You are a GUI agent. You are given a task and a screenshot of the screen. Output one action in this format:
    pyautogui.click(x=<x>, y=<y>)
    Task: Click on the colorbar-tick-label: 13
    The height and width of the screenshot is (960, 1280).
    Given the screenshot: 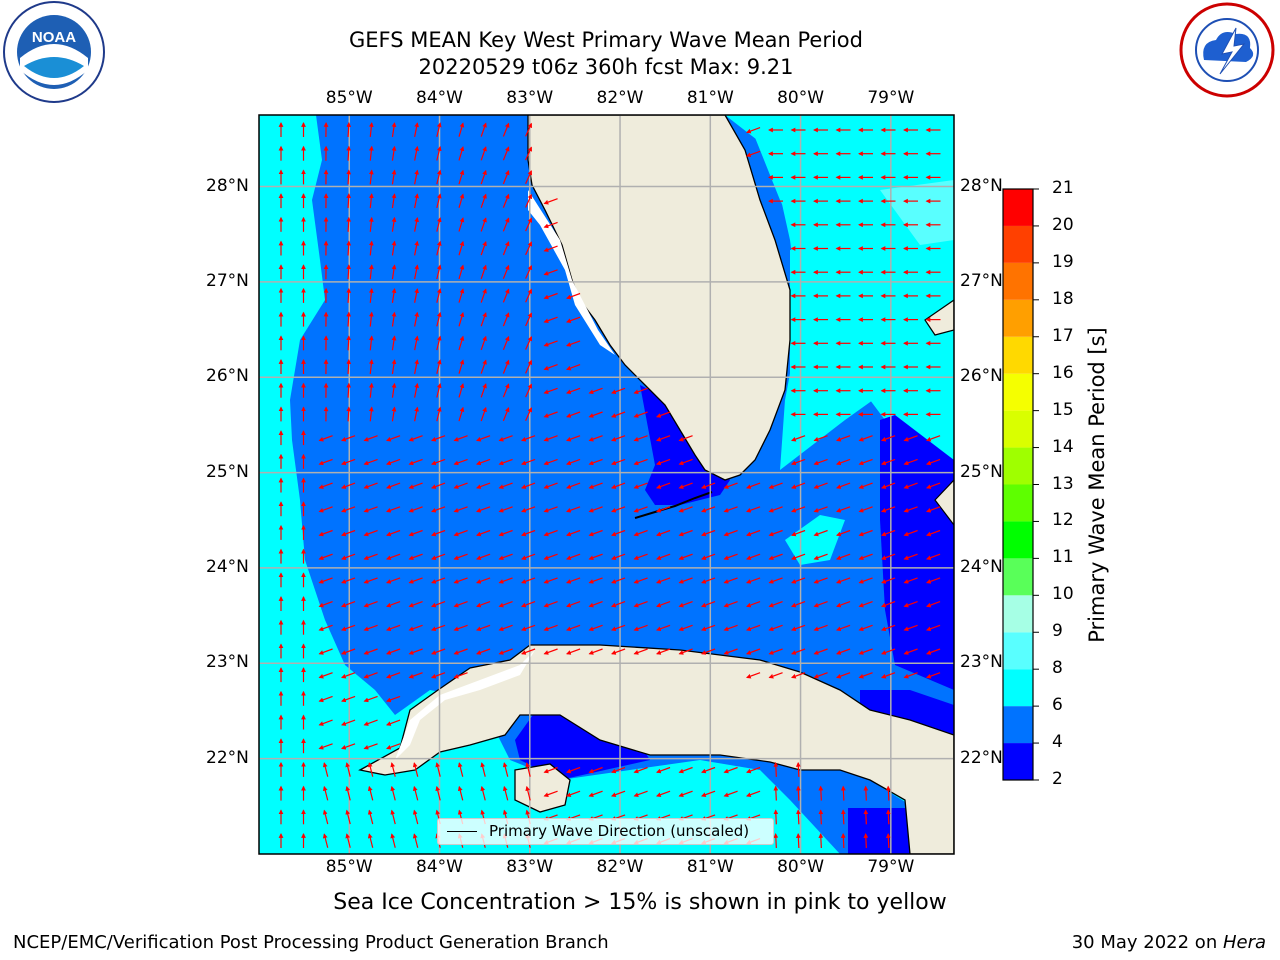 What is the action you would take?
    pyautogui.click(x=1063, y=483)
    